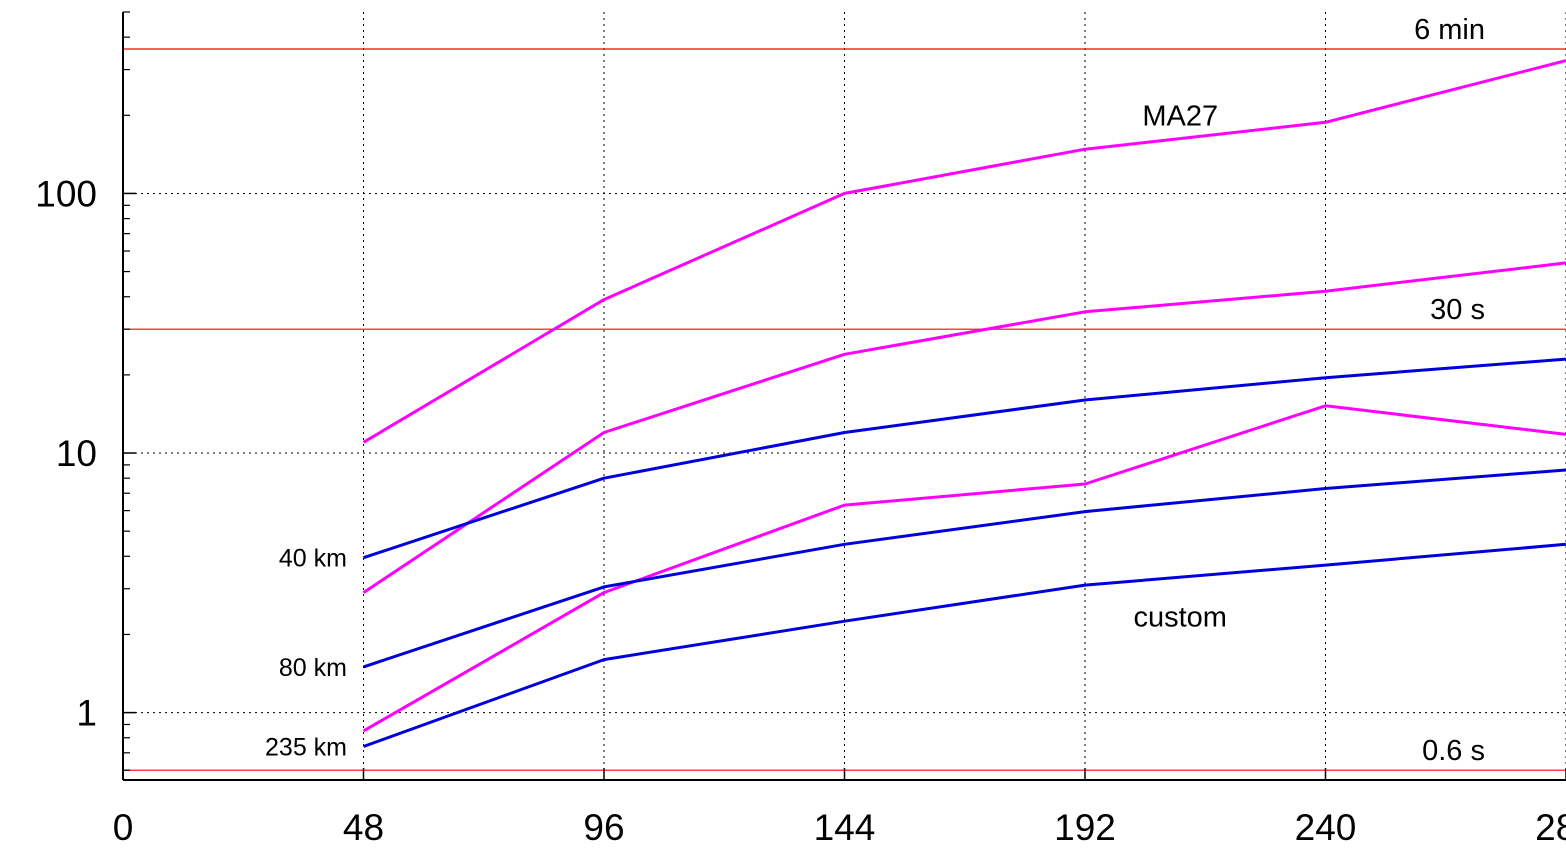  Describe the element at coordinates (845, 827) in the screenshot. I see `x-tick-label-144: 144` at that location.